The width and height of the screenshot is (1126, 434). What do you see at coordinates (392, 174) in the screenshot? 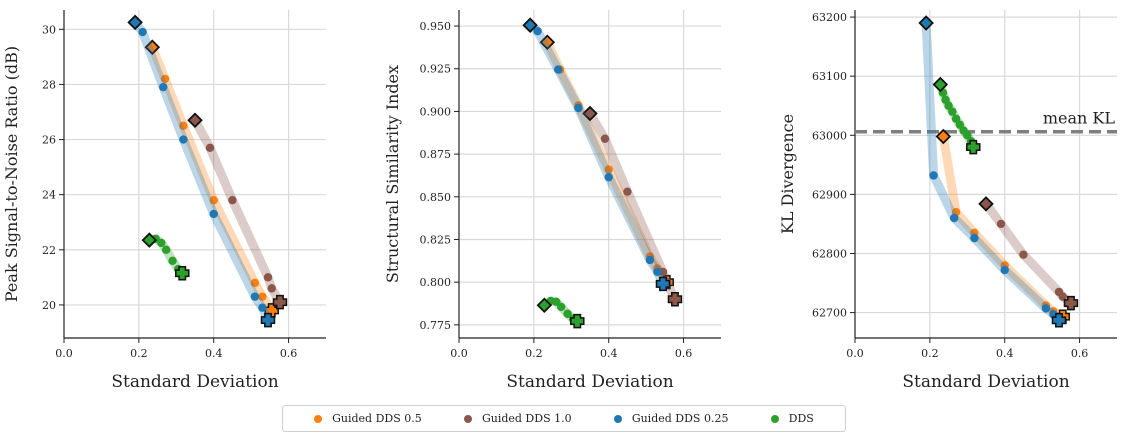
I see `y-axis-label: Structural Similarity Index` at bounding box center [392, 174].